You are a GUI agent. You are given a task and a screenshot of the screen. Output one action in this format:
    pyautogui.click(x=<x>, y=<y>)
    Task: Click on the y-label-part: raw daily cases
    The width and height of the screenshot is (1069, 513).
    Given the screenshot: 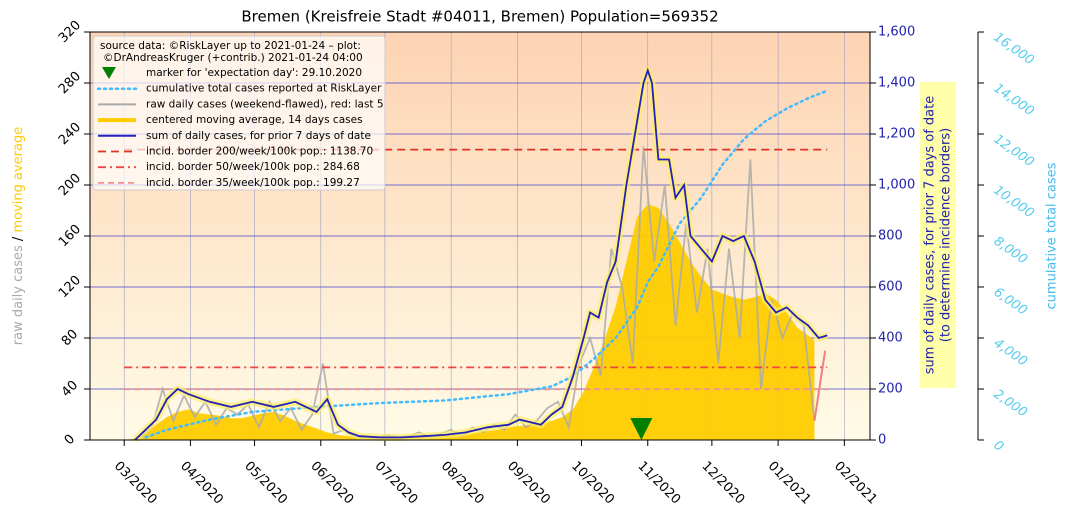 What is the action you would take?
    pyautogui.click(x=18, y=295)
    